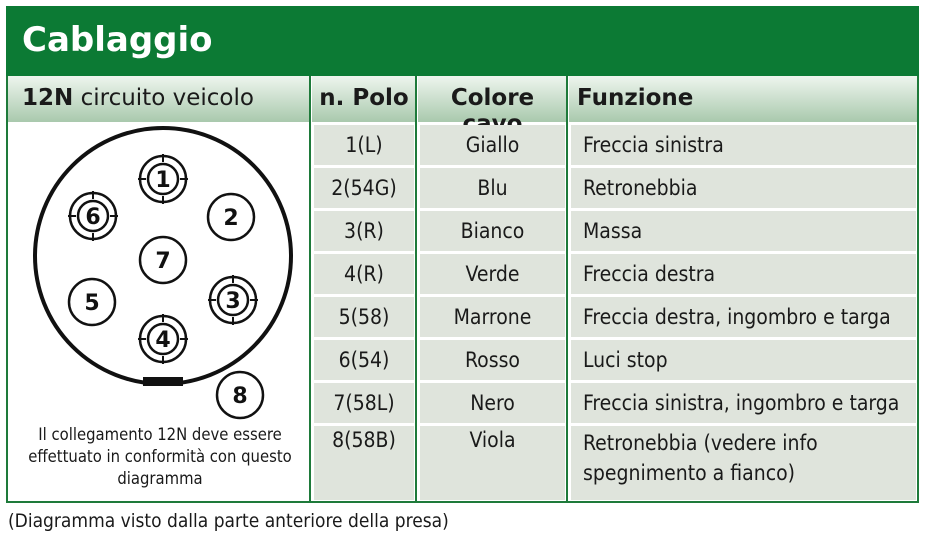  I want to click on pin-1: 1, so click(163, 179).